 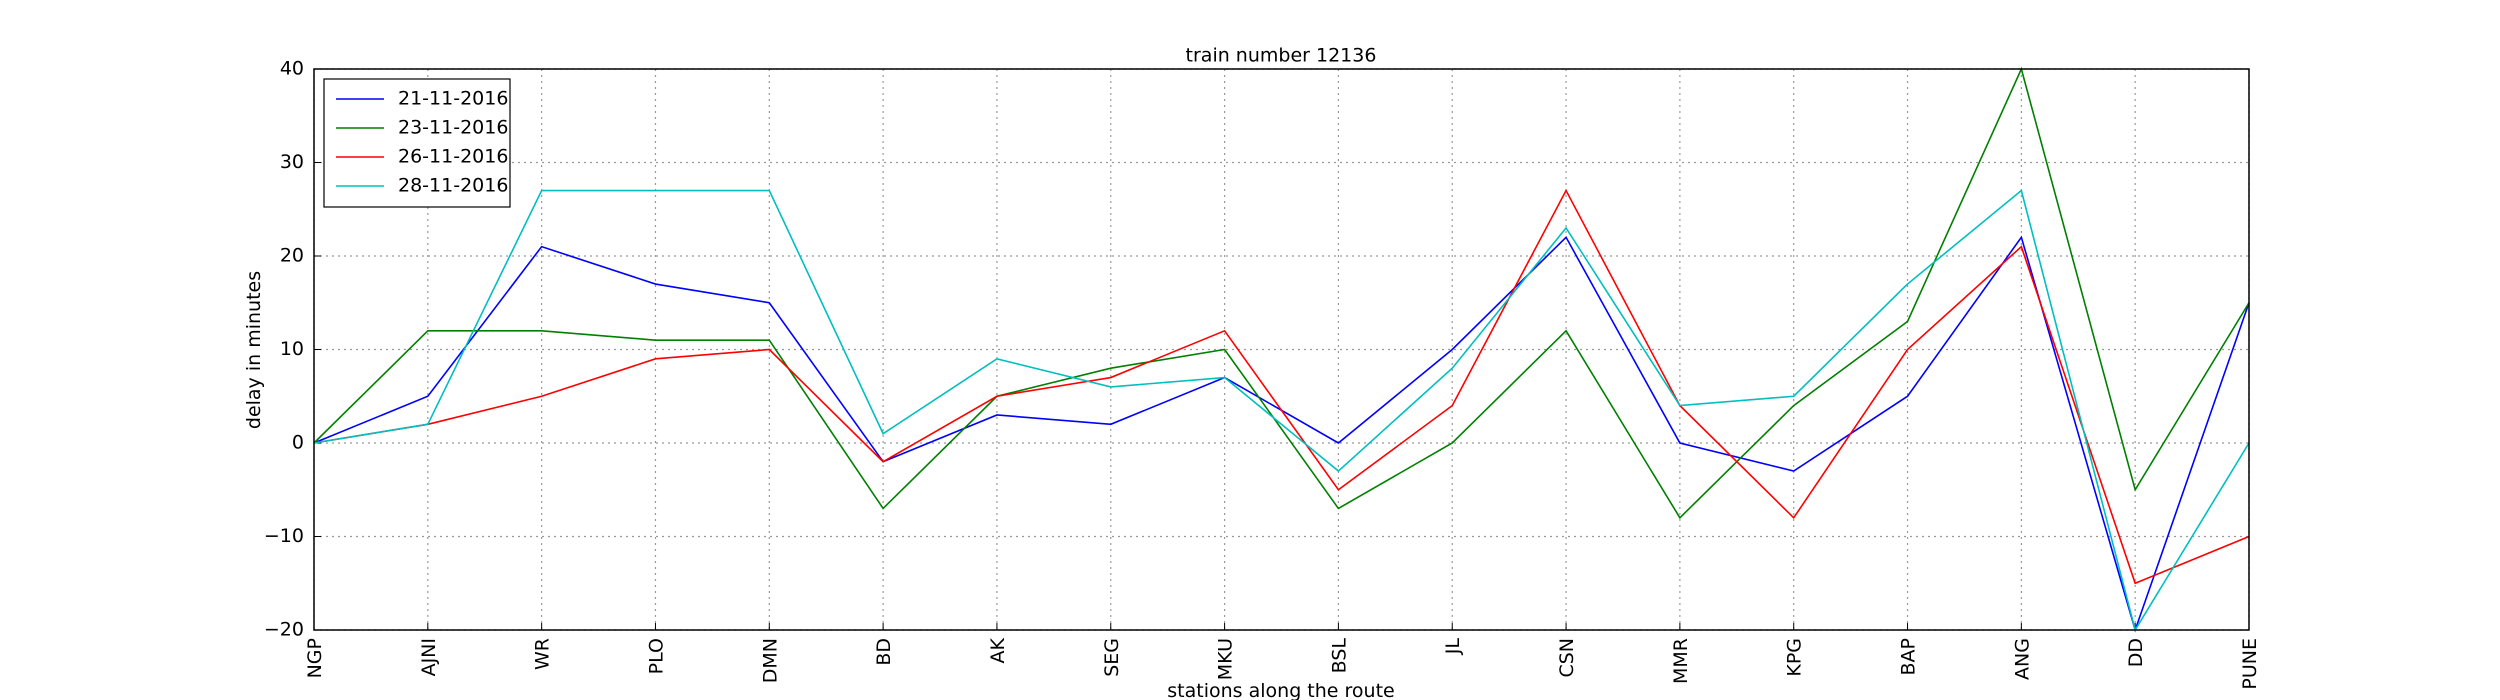 I want to click on x-tick-label: DD, so click(x=2136, y=652).